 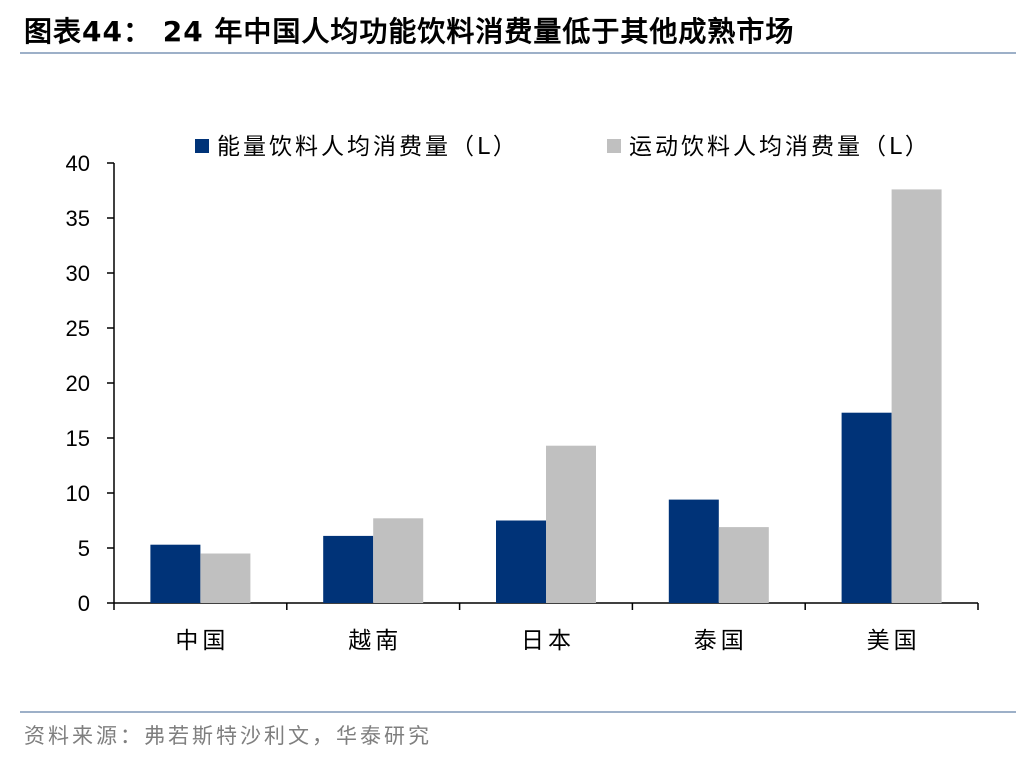 I want to click on y-tick-label: 5, so click(x=84, y=548).